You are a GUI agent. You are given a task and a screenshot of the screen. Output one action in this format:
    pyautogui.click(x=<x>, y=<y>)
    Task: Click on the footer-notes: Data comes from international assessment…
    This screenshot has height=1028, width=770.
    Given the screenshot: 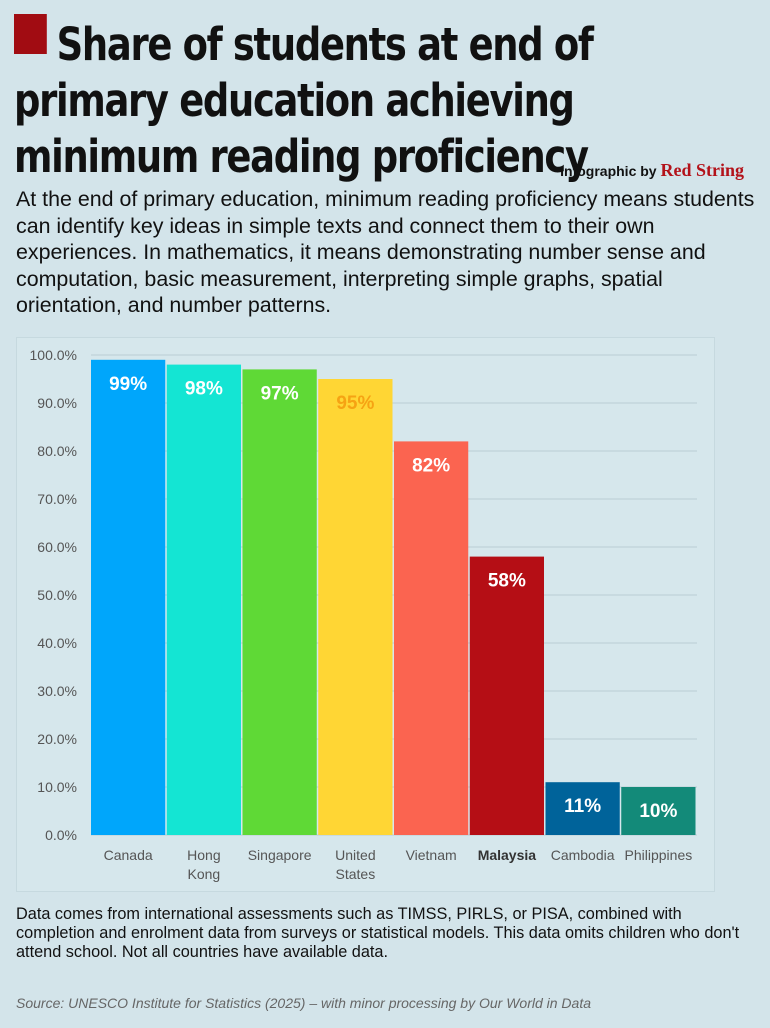 What is the action you would take?
    pyautogui.click(x=378, y=933)
    